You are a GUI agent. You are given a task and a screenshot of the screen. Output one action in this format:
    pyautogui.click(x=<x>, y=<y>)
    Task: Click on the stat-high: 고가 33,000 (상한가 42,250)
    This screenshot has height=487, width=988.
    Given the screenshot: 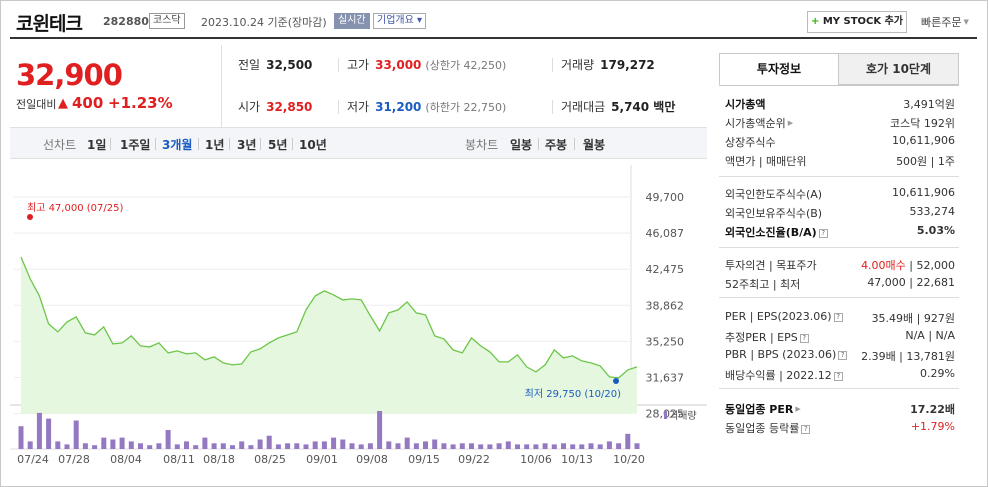 What is the action you would take?
    pyautogui.click(x=426, y=64)
    